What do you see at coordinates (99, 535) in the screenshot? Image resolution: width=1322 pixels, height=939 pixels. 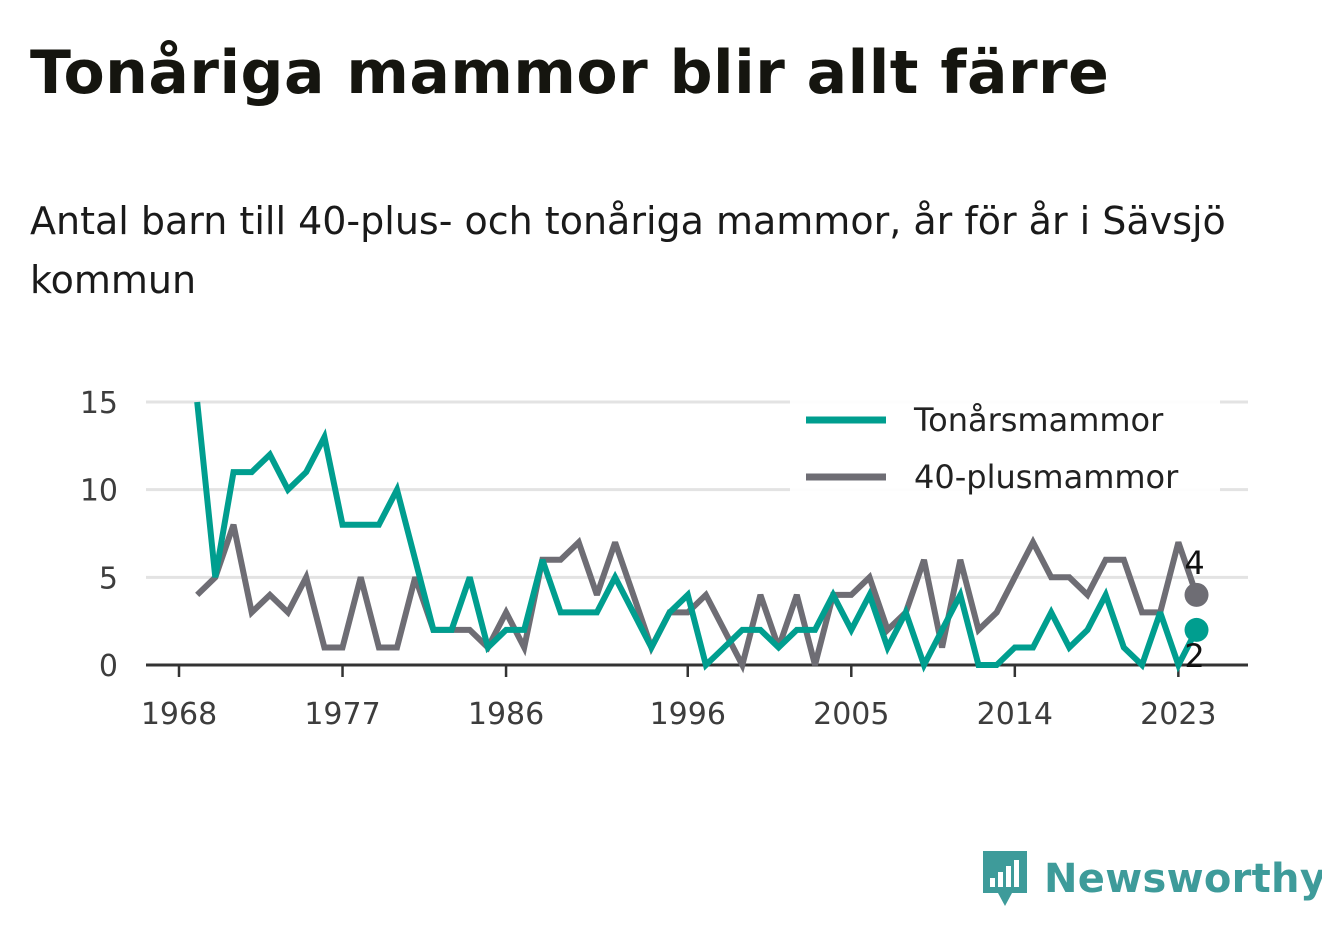 I see `y-axis: 0 5 10 15` at bounding box center [99, 535].